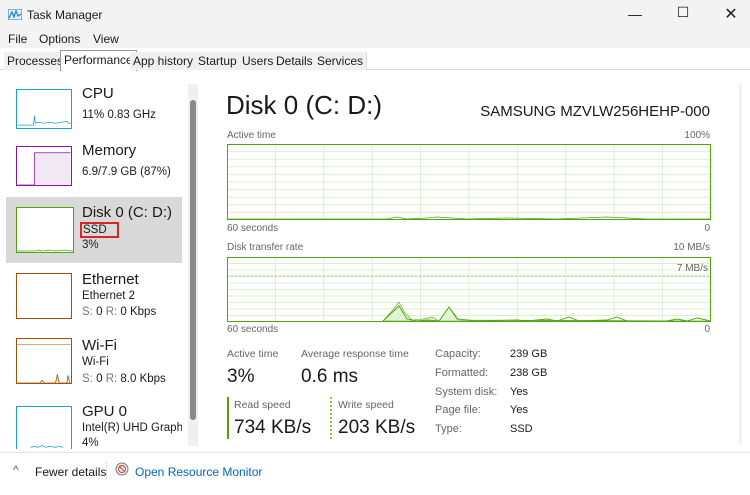 The width and height of the screenshot is (750, 495). I want to click on active-time-line, so click(469, 218).